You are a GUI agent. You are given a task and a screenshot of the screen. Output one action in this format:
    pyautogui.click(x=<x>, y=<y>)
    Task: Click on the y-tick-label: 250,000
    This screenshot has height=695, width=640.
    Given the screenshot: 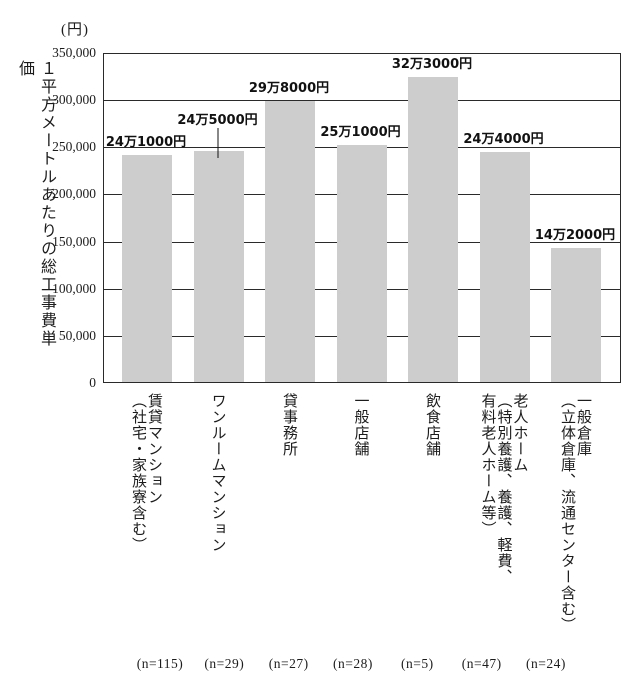 What is the action you would take?
    pyautogui.click(x=74, y=147)
    